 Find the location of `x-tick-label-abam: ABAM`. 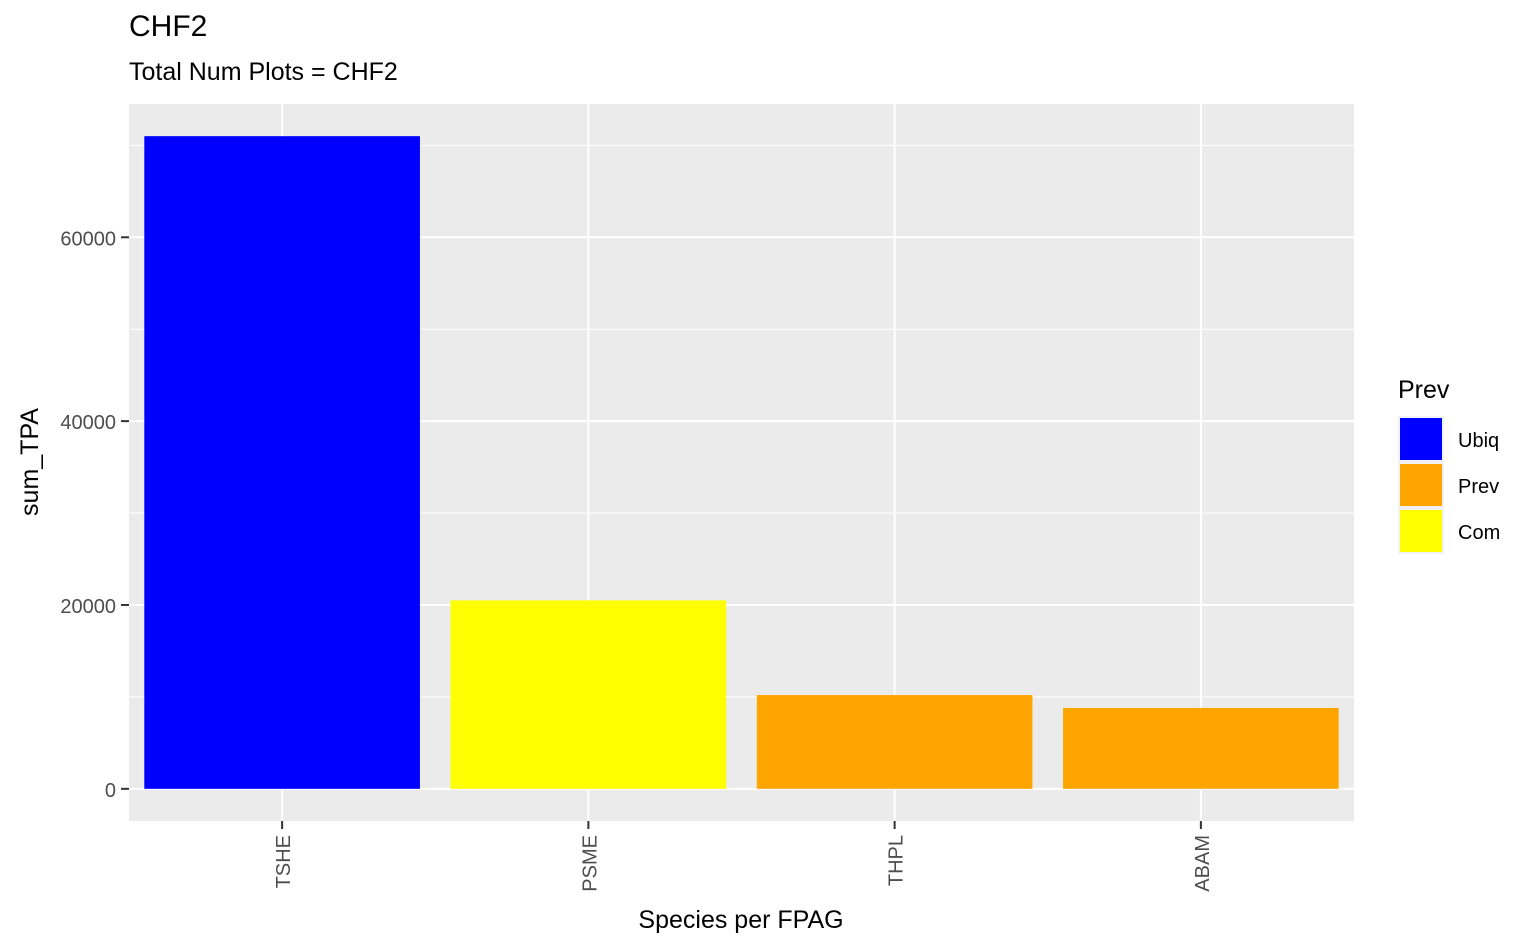

x-tick-label-abam: ABAM is located at coordinates (1203, 863).